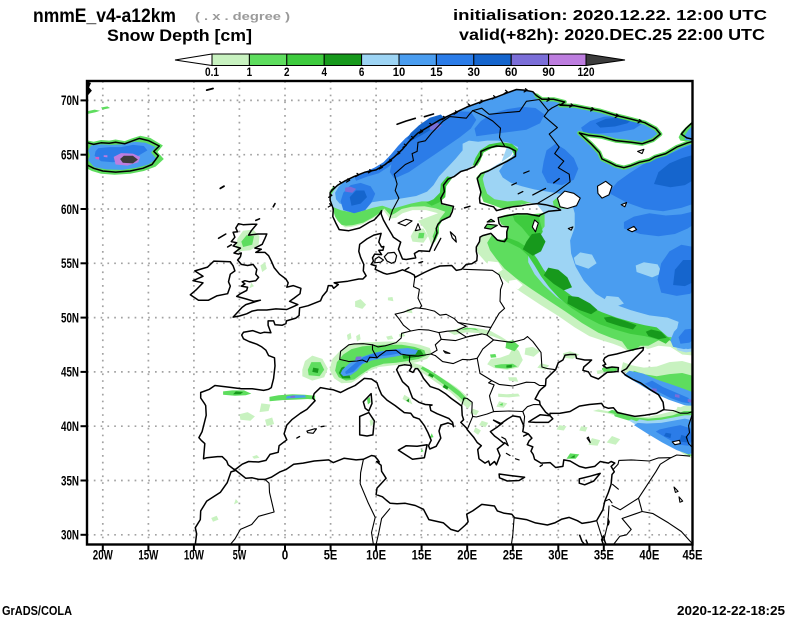 The image size is (800, 618). What do you see at coordinates (70, 372) in the screenshot?
I see `svg-text: 45N` at bounding box center [70, 372].